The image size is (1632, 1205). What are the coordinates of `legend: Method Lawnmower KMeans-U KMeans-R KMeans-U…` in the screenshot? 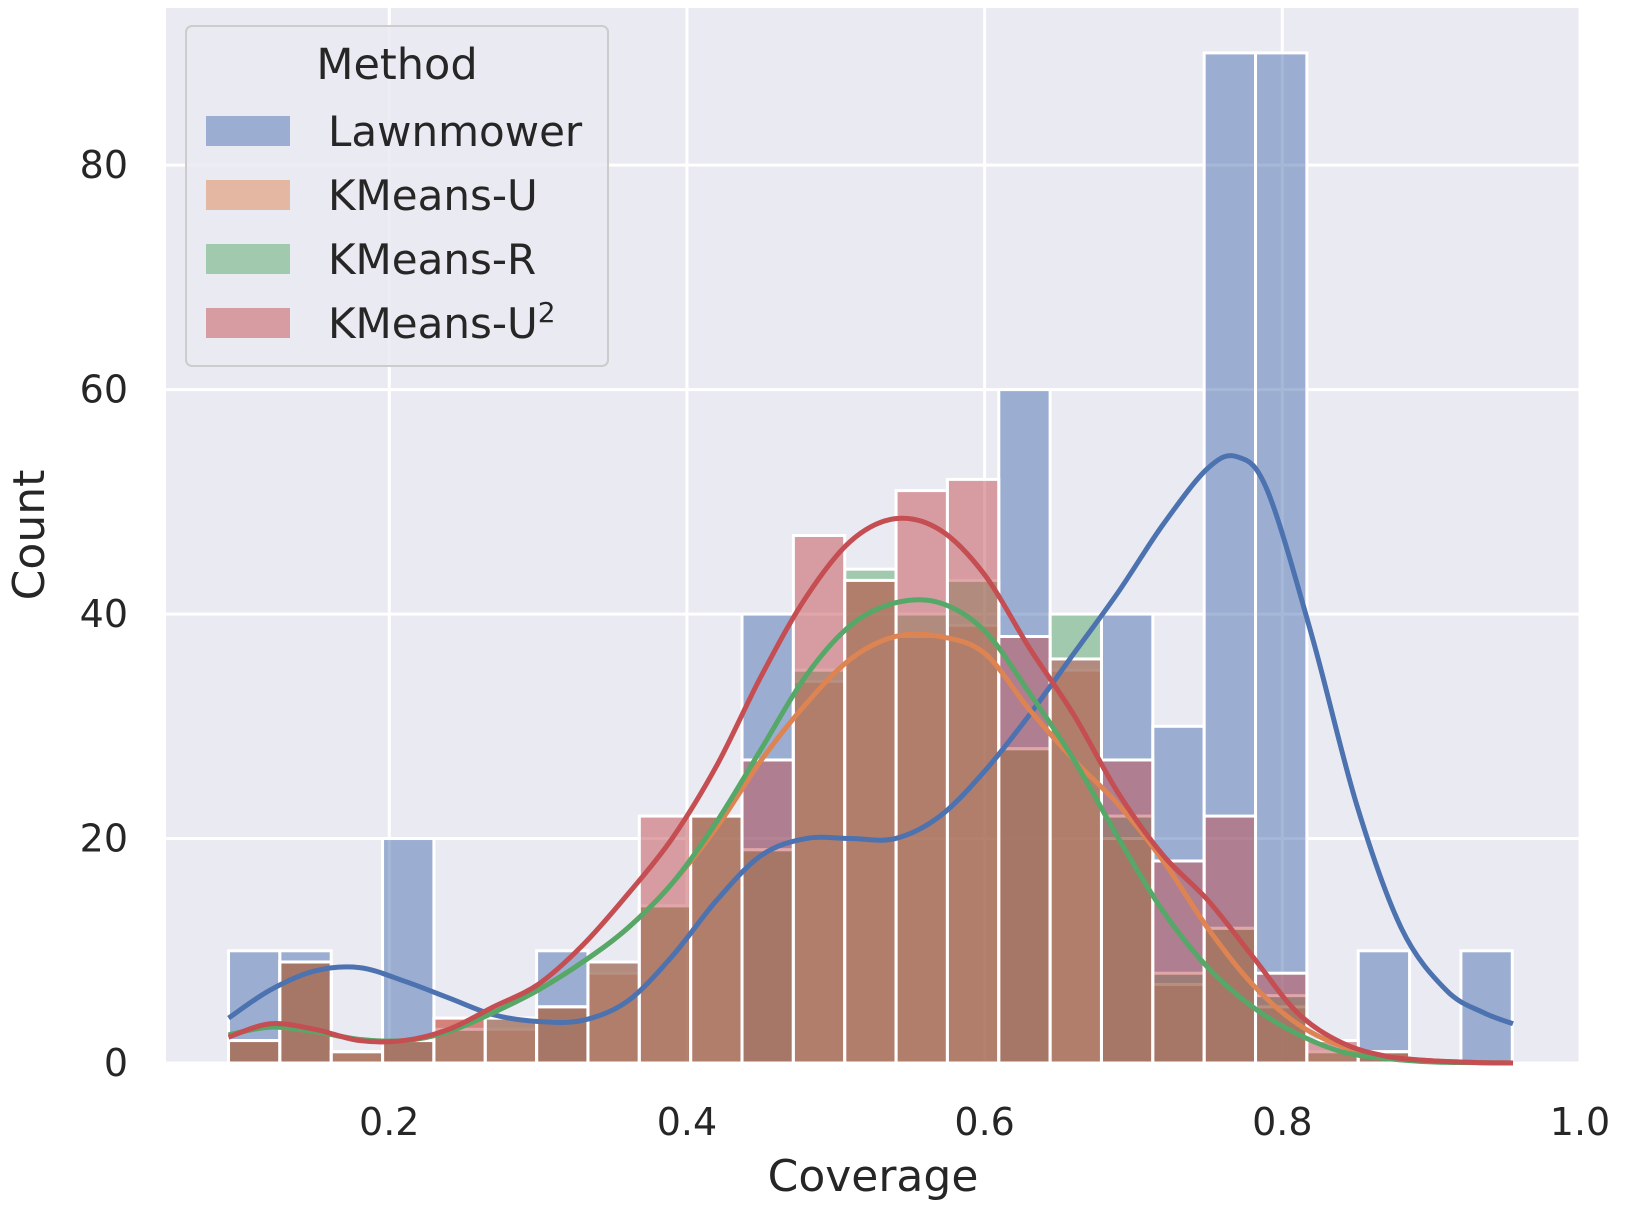 It's located at (397, 196).